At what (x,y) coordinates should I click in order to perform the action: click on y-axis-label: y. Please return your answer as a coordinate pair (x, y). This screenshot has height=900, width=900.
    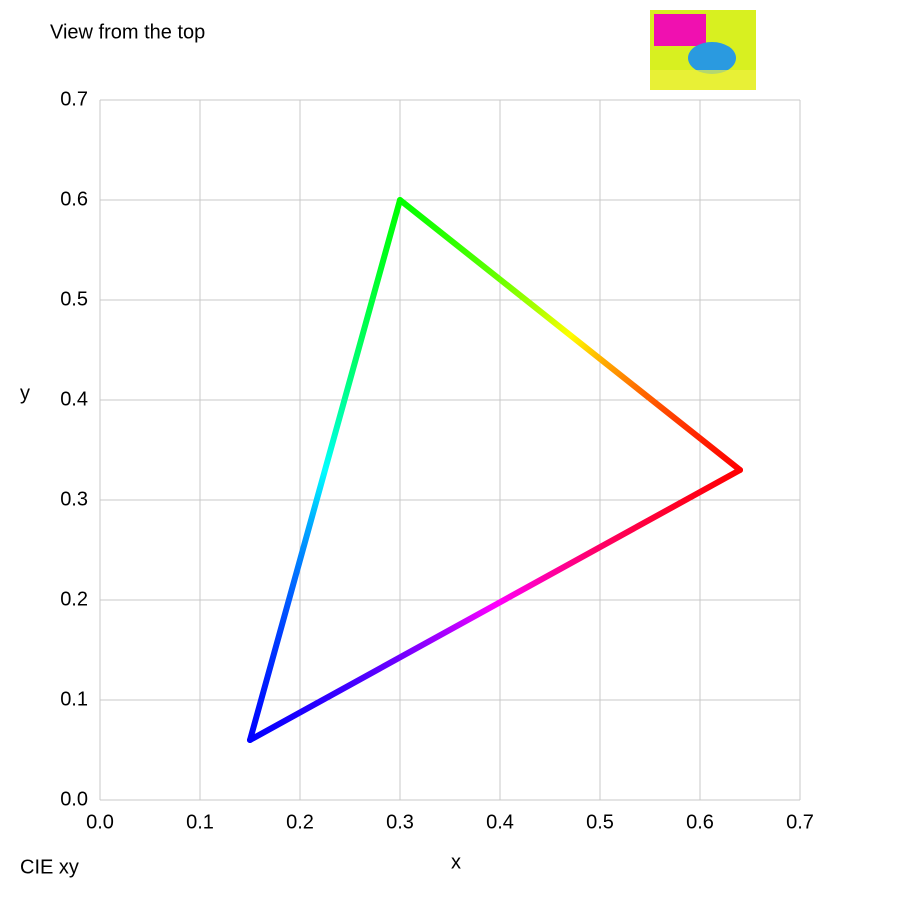
    Looking at the image, I should click on (25, 393).